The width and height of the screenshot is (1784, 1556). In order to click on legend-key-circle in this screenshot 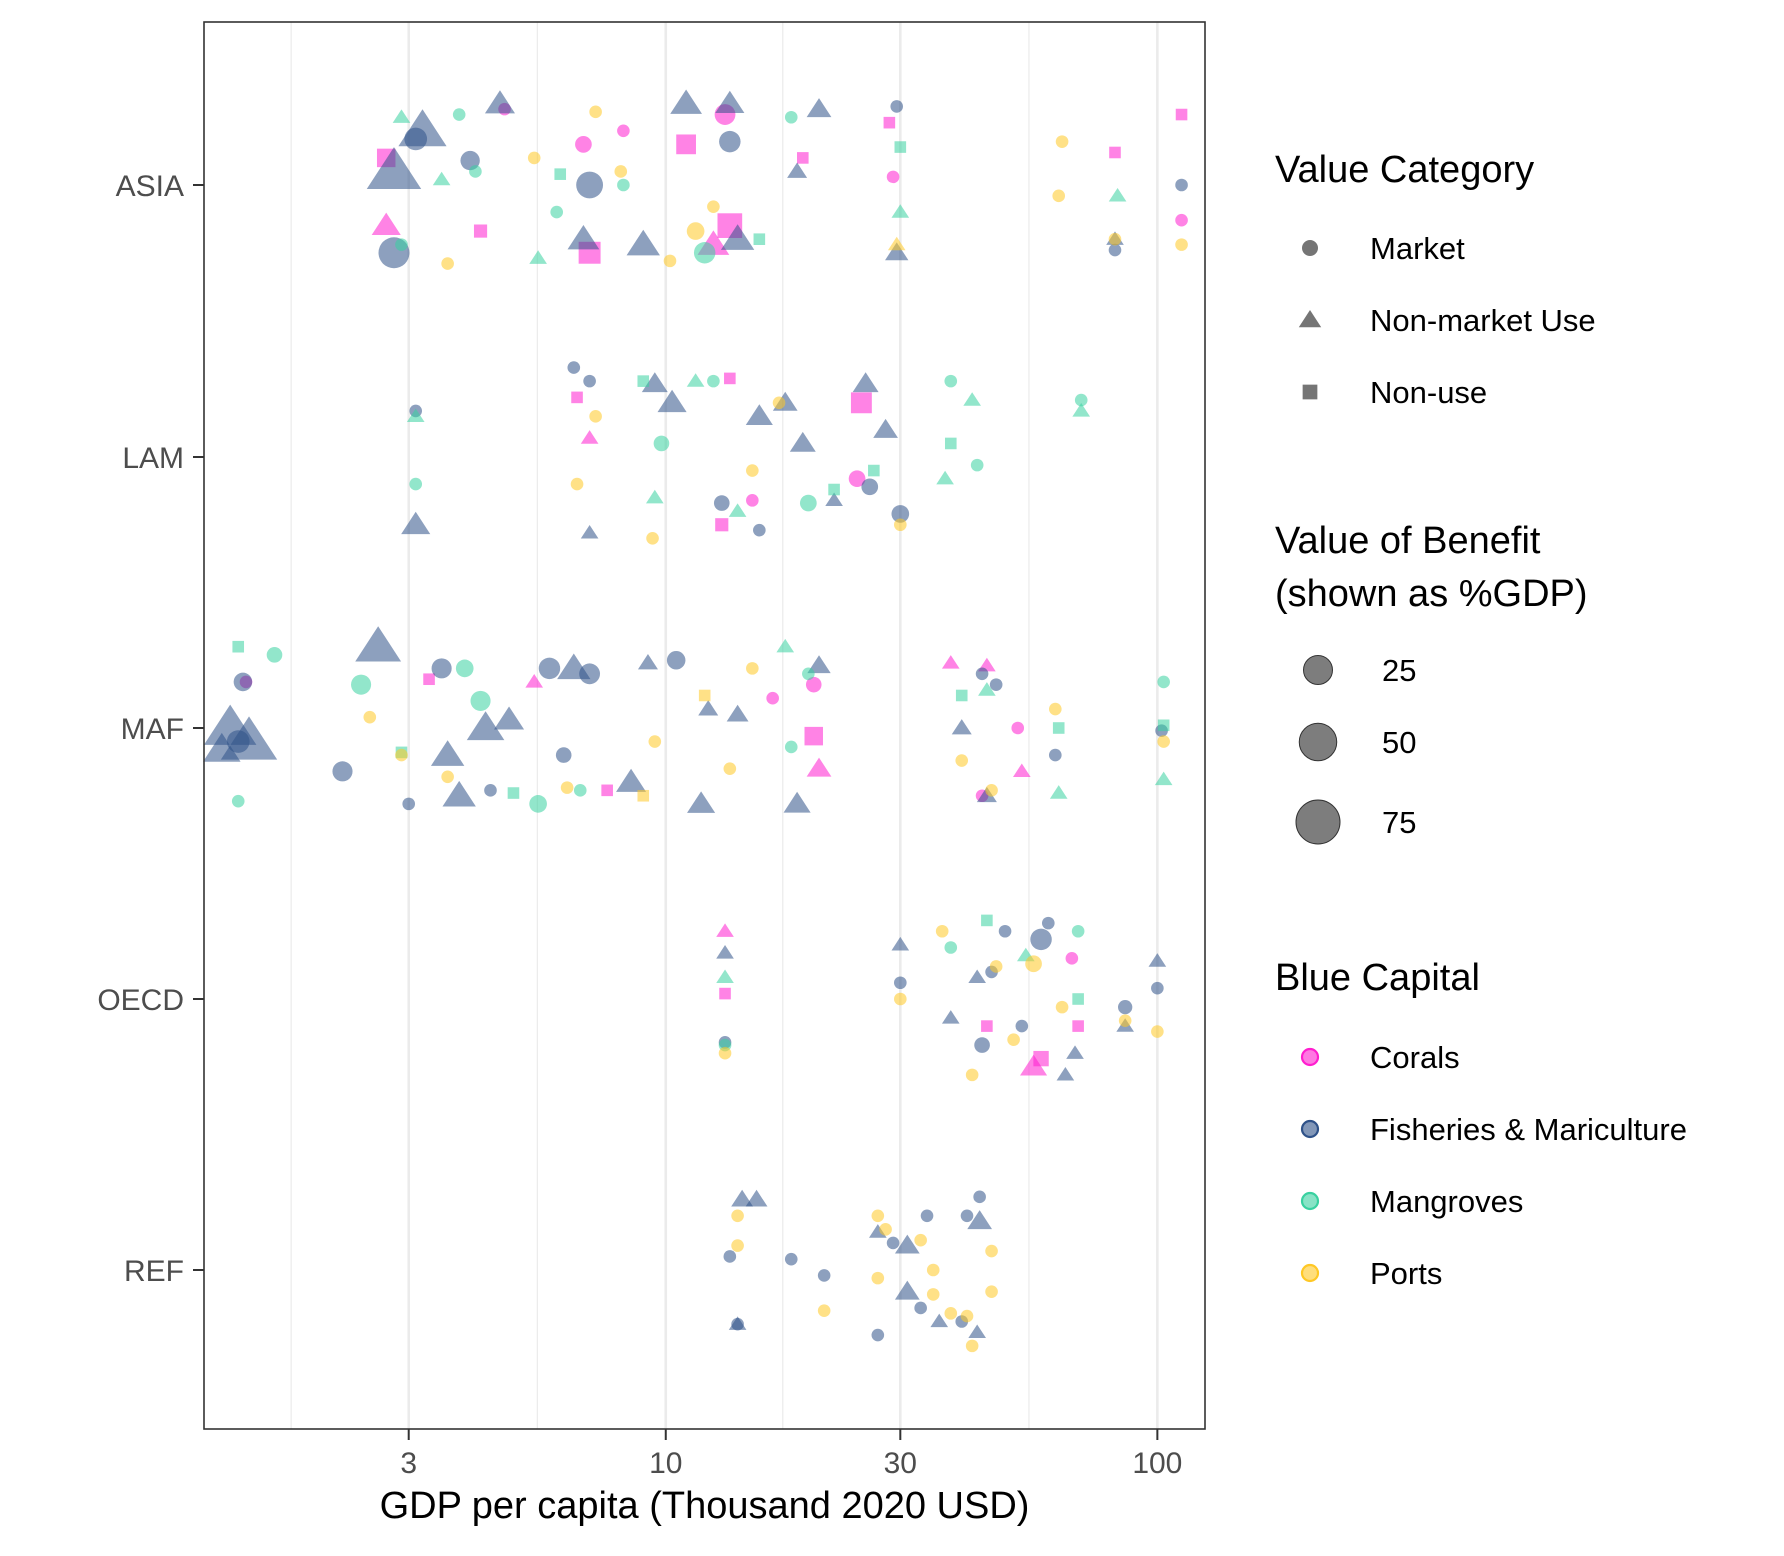, I will do `click(1310, 248)`.